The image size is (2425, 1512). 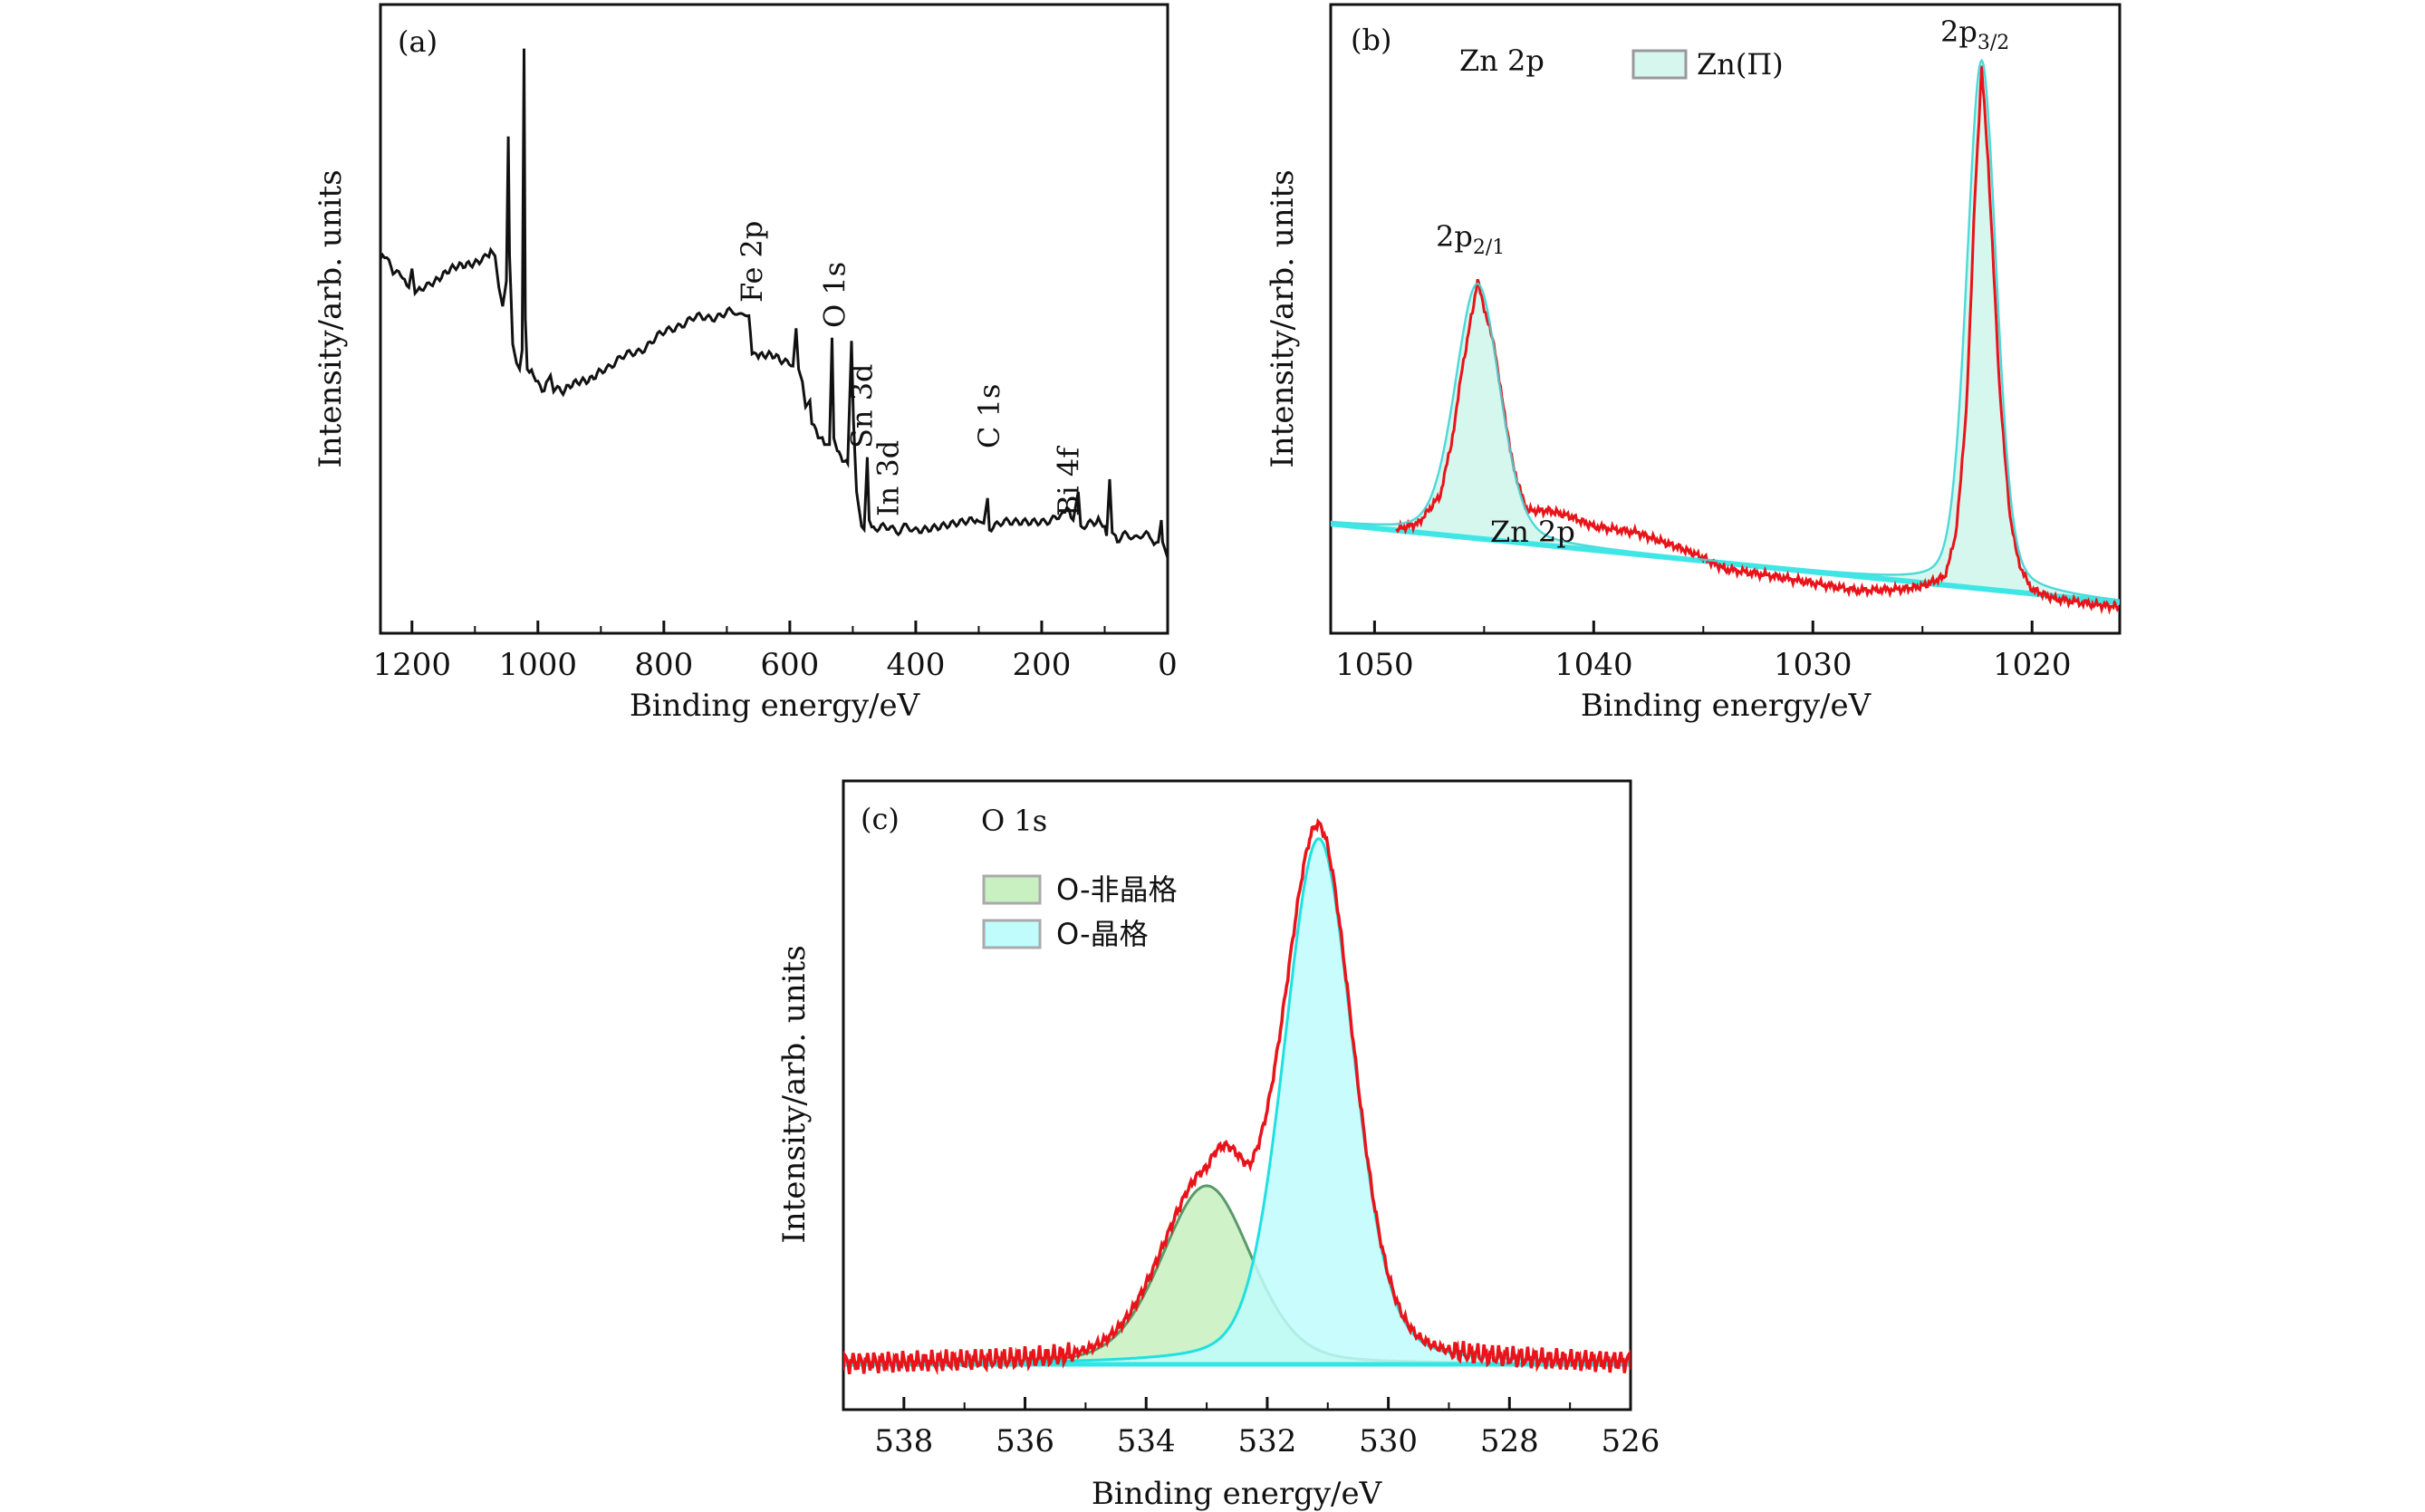 What do you see at coordinates (1025, 1441) in the screenshot?
I see `x-tick-label: 536` at bounding box center [1025, 1441].